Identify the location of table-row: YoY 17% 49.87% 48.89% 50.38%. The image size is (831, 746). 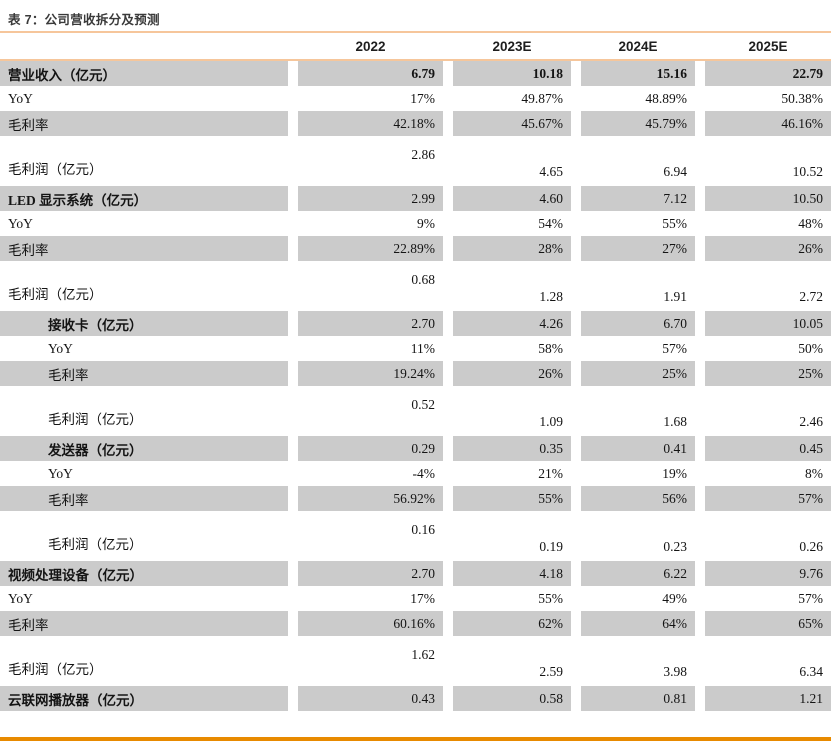
(415, 98).